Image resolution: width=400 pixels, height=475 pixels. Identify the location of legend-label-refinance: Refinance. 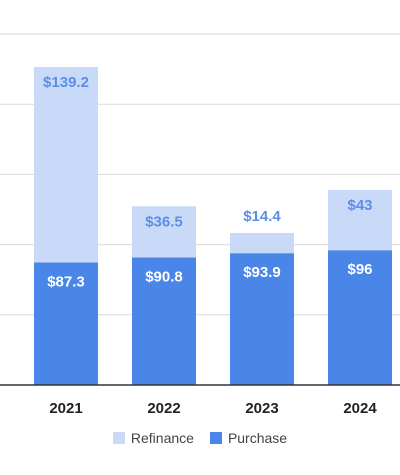
(162, 438).